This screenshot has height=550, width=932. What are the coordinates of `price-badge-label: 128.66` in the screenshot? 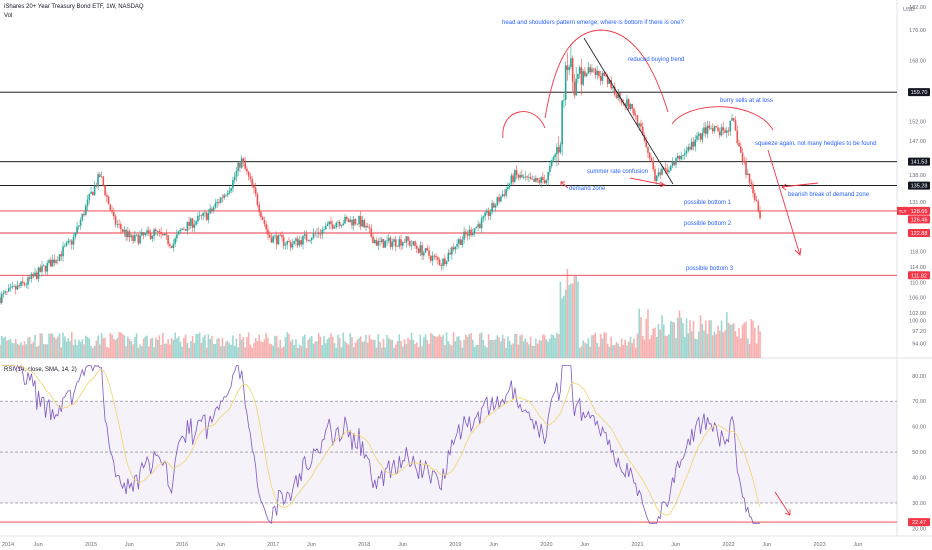 It's located at (919, 212).